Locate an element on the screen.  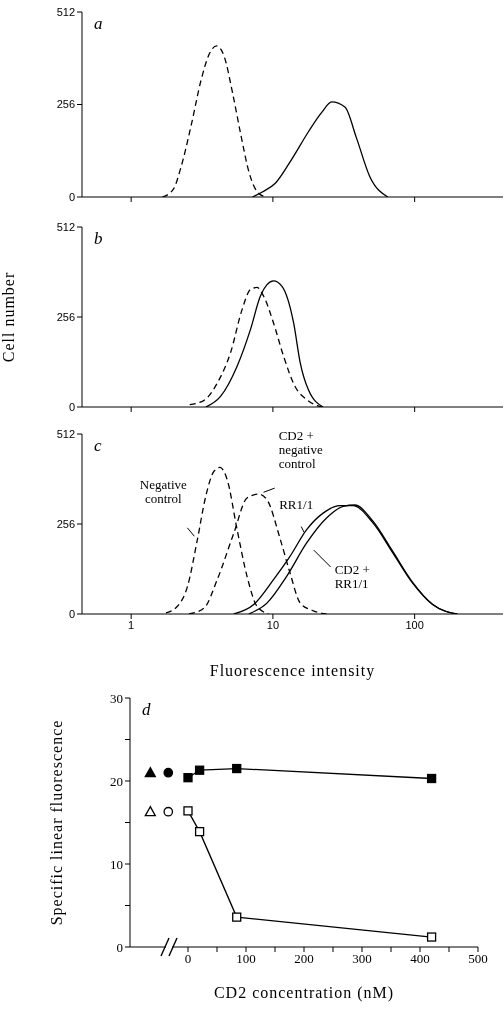
annotation: CD2 + RR1/1 is located at coordinates (352, 576).